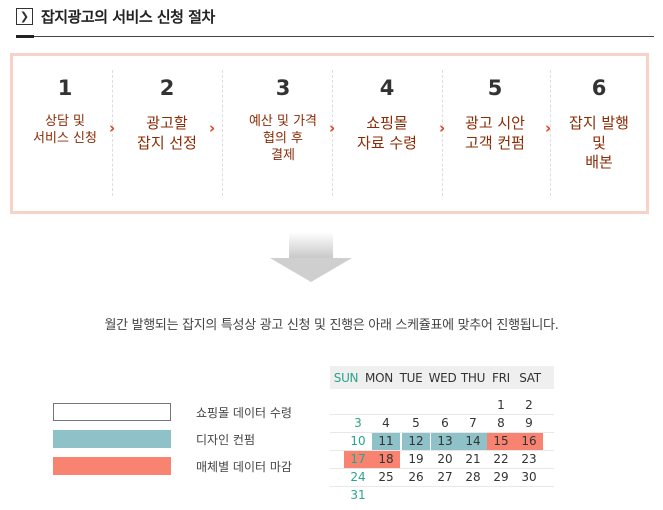 The width and height of the screenshot is (663, 510). I want to click on step-label: 쇼핑몰 자료 수령, so click(387, 133).